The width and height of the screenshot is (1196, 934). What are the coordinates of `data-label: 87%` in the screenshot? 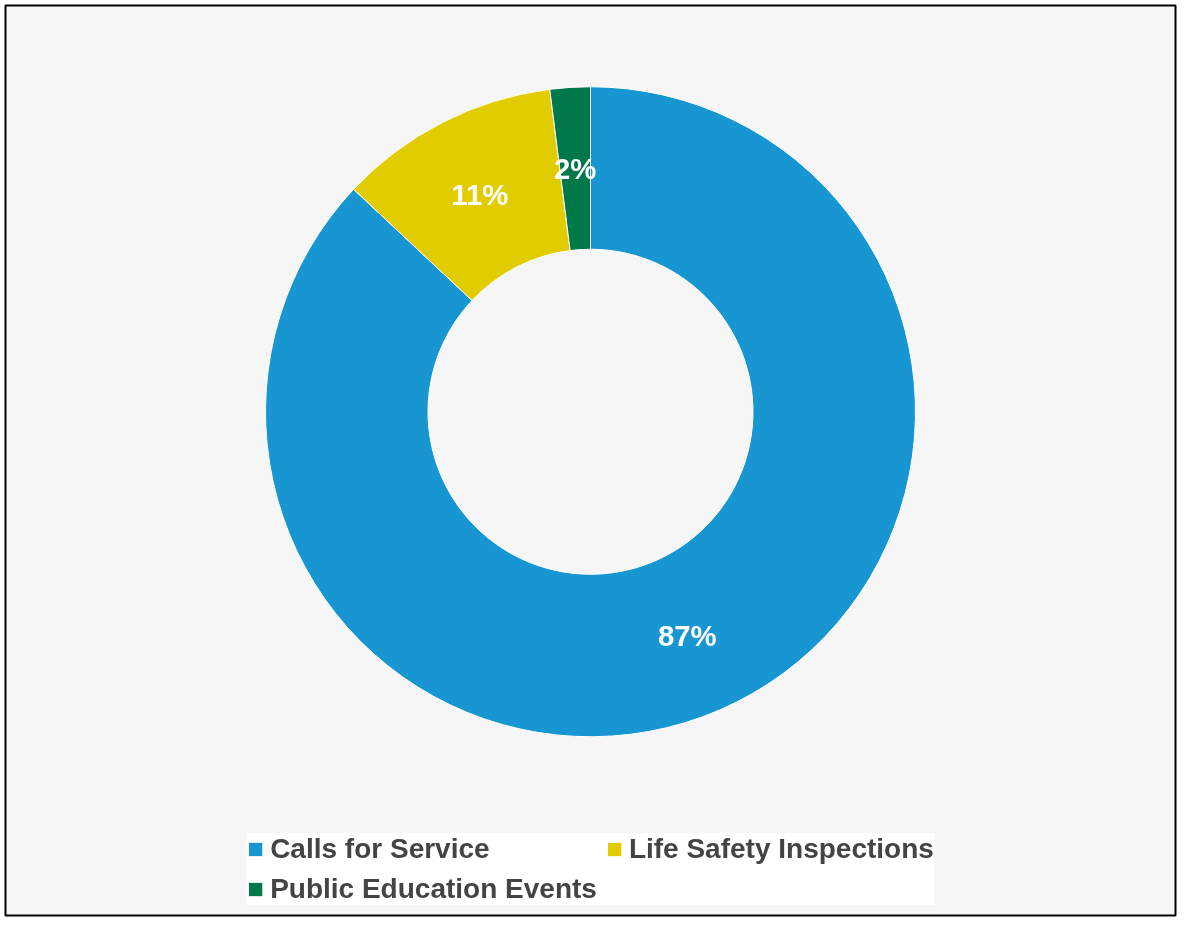 It's located at (687, 635).